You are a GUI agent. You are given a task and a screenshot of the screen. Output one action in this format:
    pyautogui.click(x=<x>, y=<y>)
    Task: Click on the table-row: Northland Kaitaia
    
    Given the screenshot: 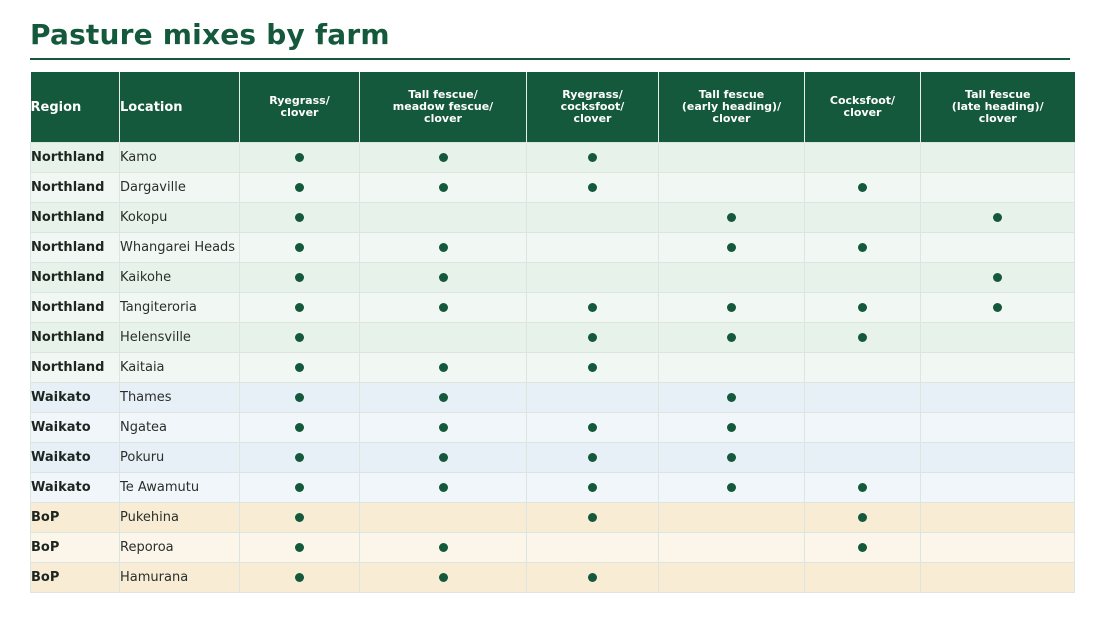 What is the action you would take?
    pyautogui.click(x=552, y=367)
    